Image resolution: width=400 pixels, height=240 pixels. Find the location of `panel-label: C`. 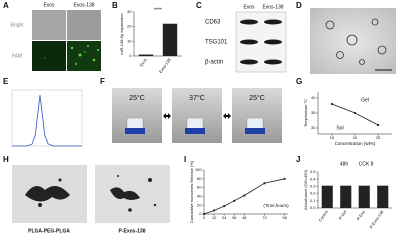

panel-label: C is located at coordinates (199, 5).